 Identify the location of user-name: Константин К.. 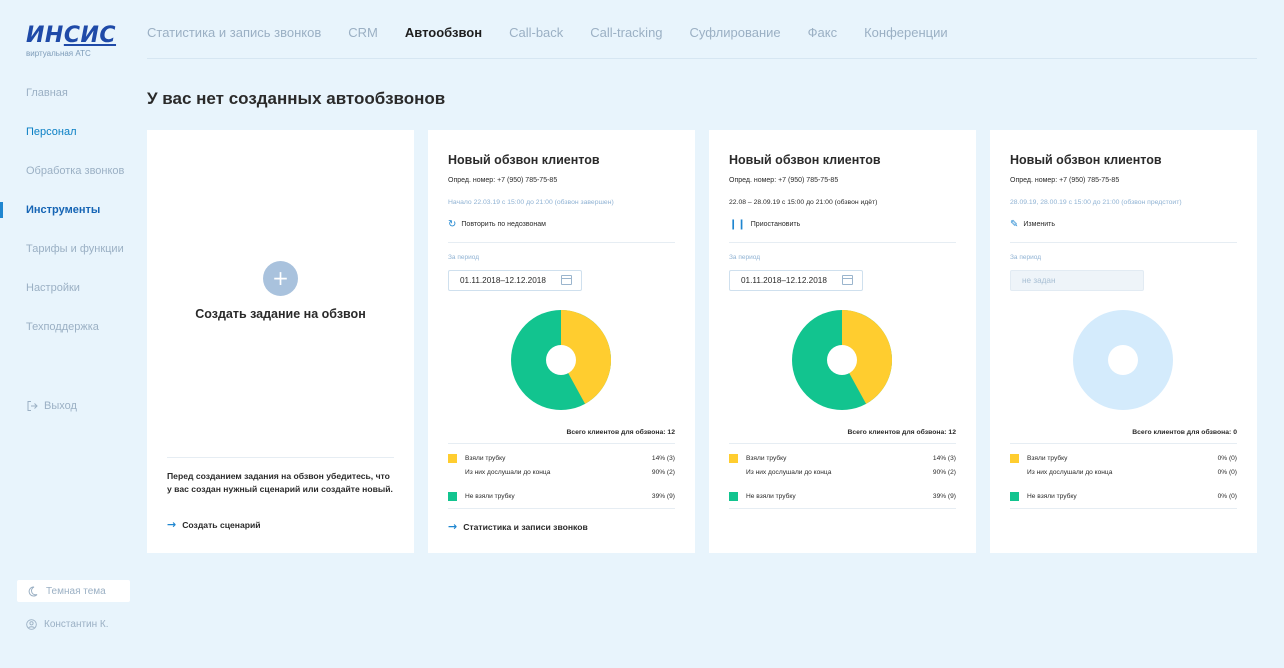
(76, 624).